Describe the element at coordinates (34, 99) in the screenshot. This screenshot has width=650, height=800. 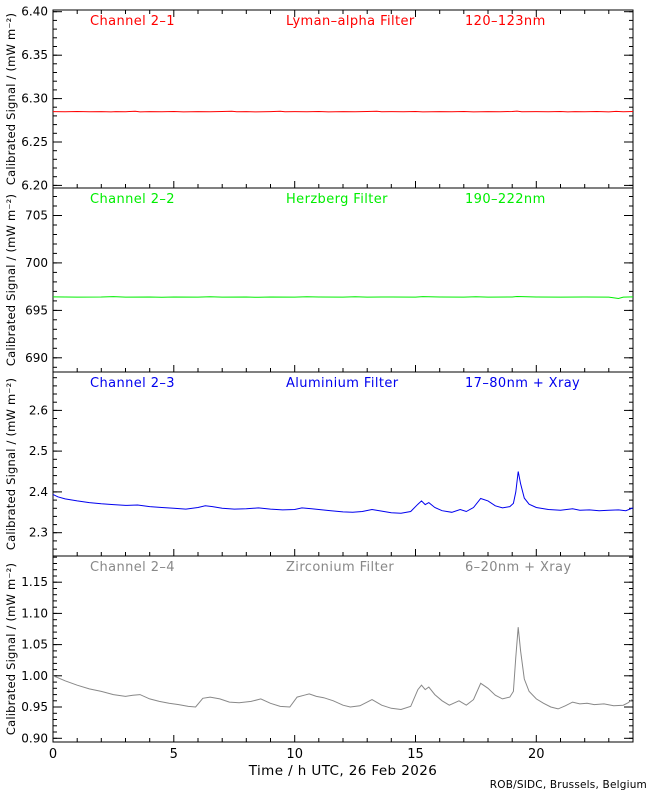
I see `y-tick-label: 6.30` at that location.